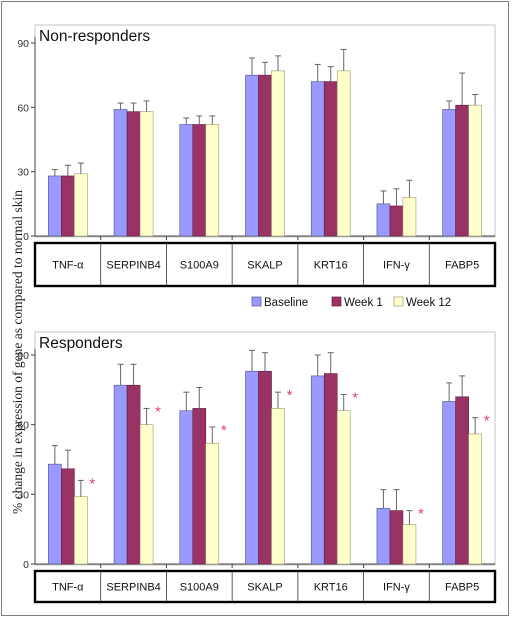 The height and width of the screenshot is (619, 512). I want to click on legend-label-week-1: Week 1, so click(363, 303).